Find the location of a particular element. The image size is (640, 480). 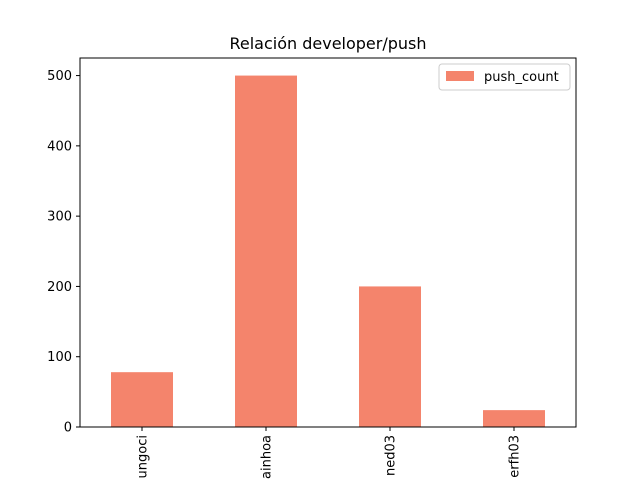

y-tick-label: 300 is located at coordinates (59, 217).